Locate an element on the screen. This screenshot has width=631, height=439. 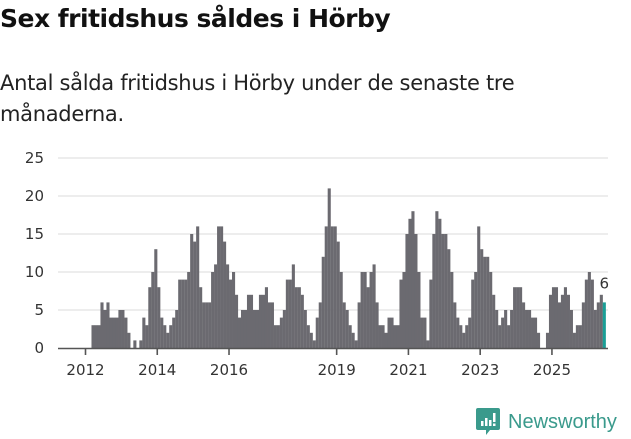
x-axis: 2012 2014 2016 2019 2021 2023 2025 is located at coordinates (333, 363).